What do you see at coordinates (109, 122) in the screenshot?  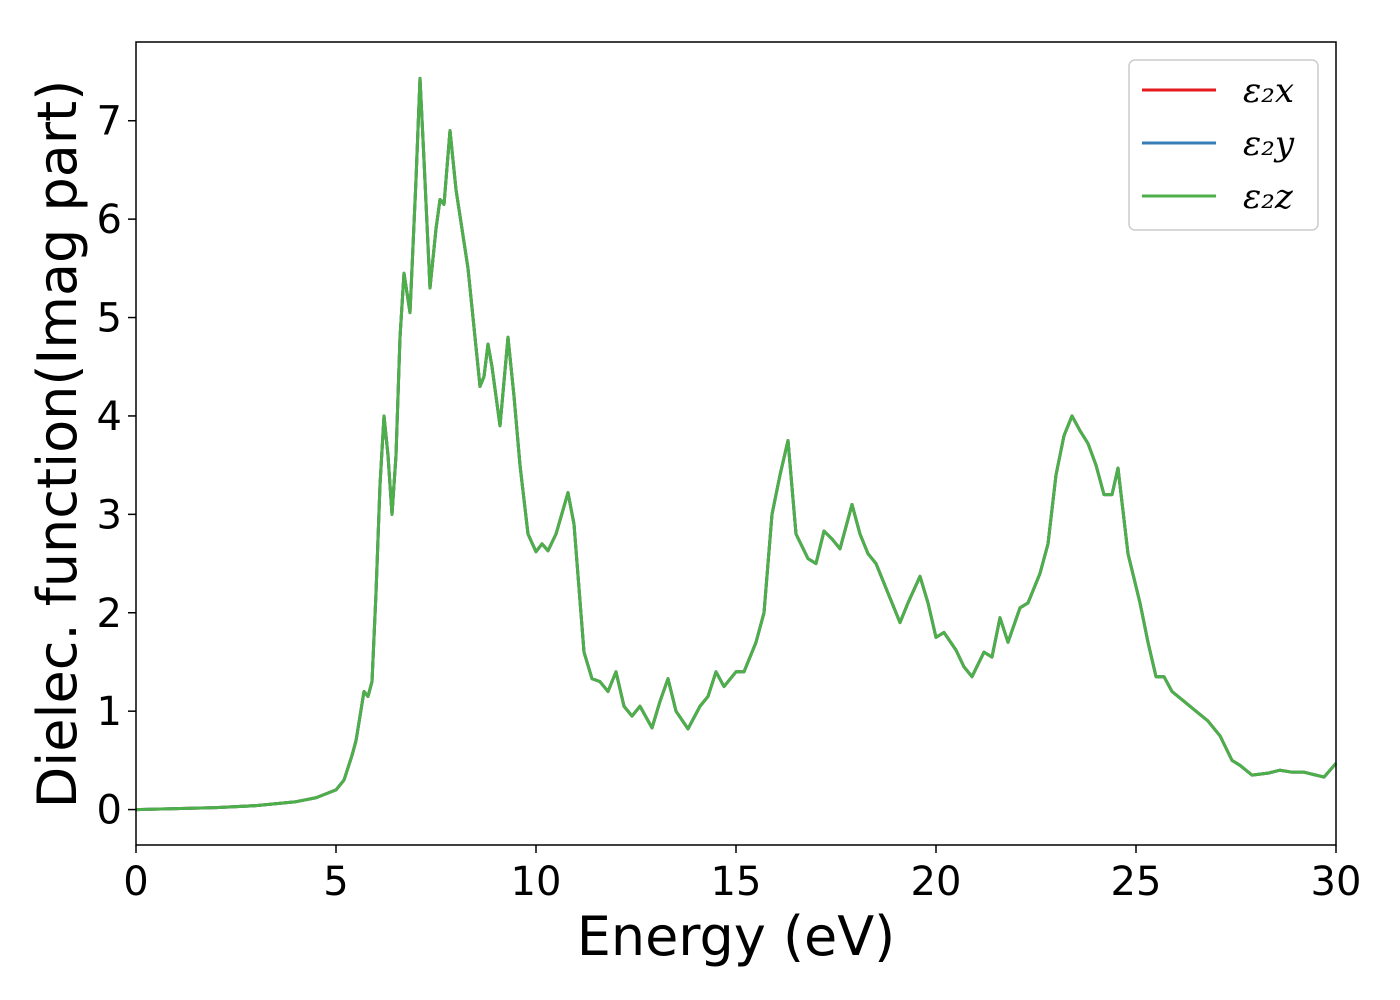 I see `y-tick-label: 7` at bounding box center [109, 122].